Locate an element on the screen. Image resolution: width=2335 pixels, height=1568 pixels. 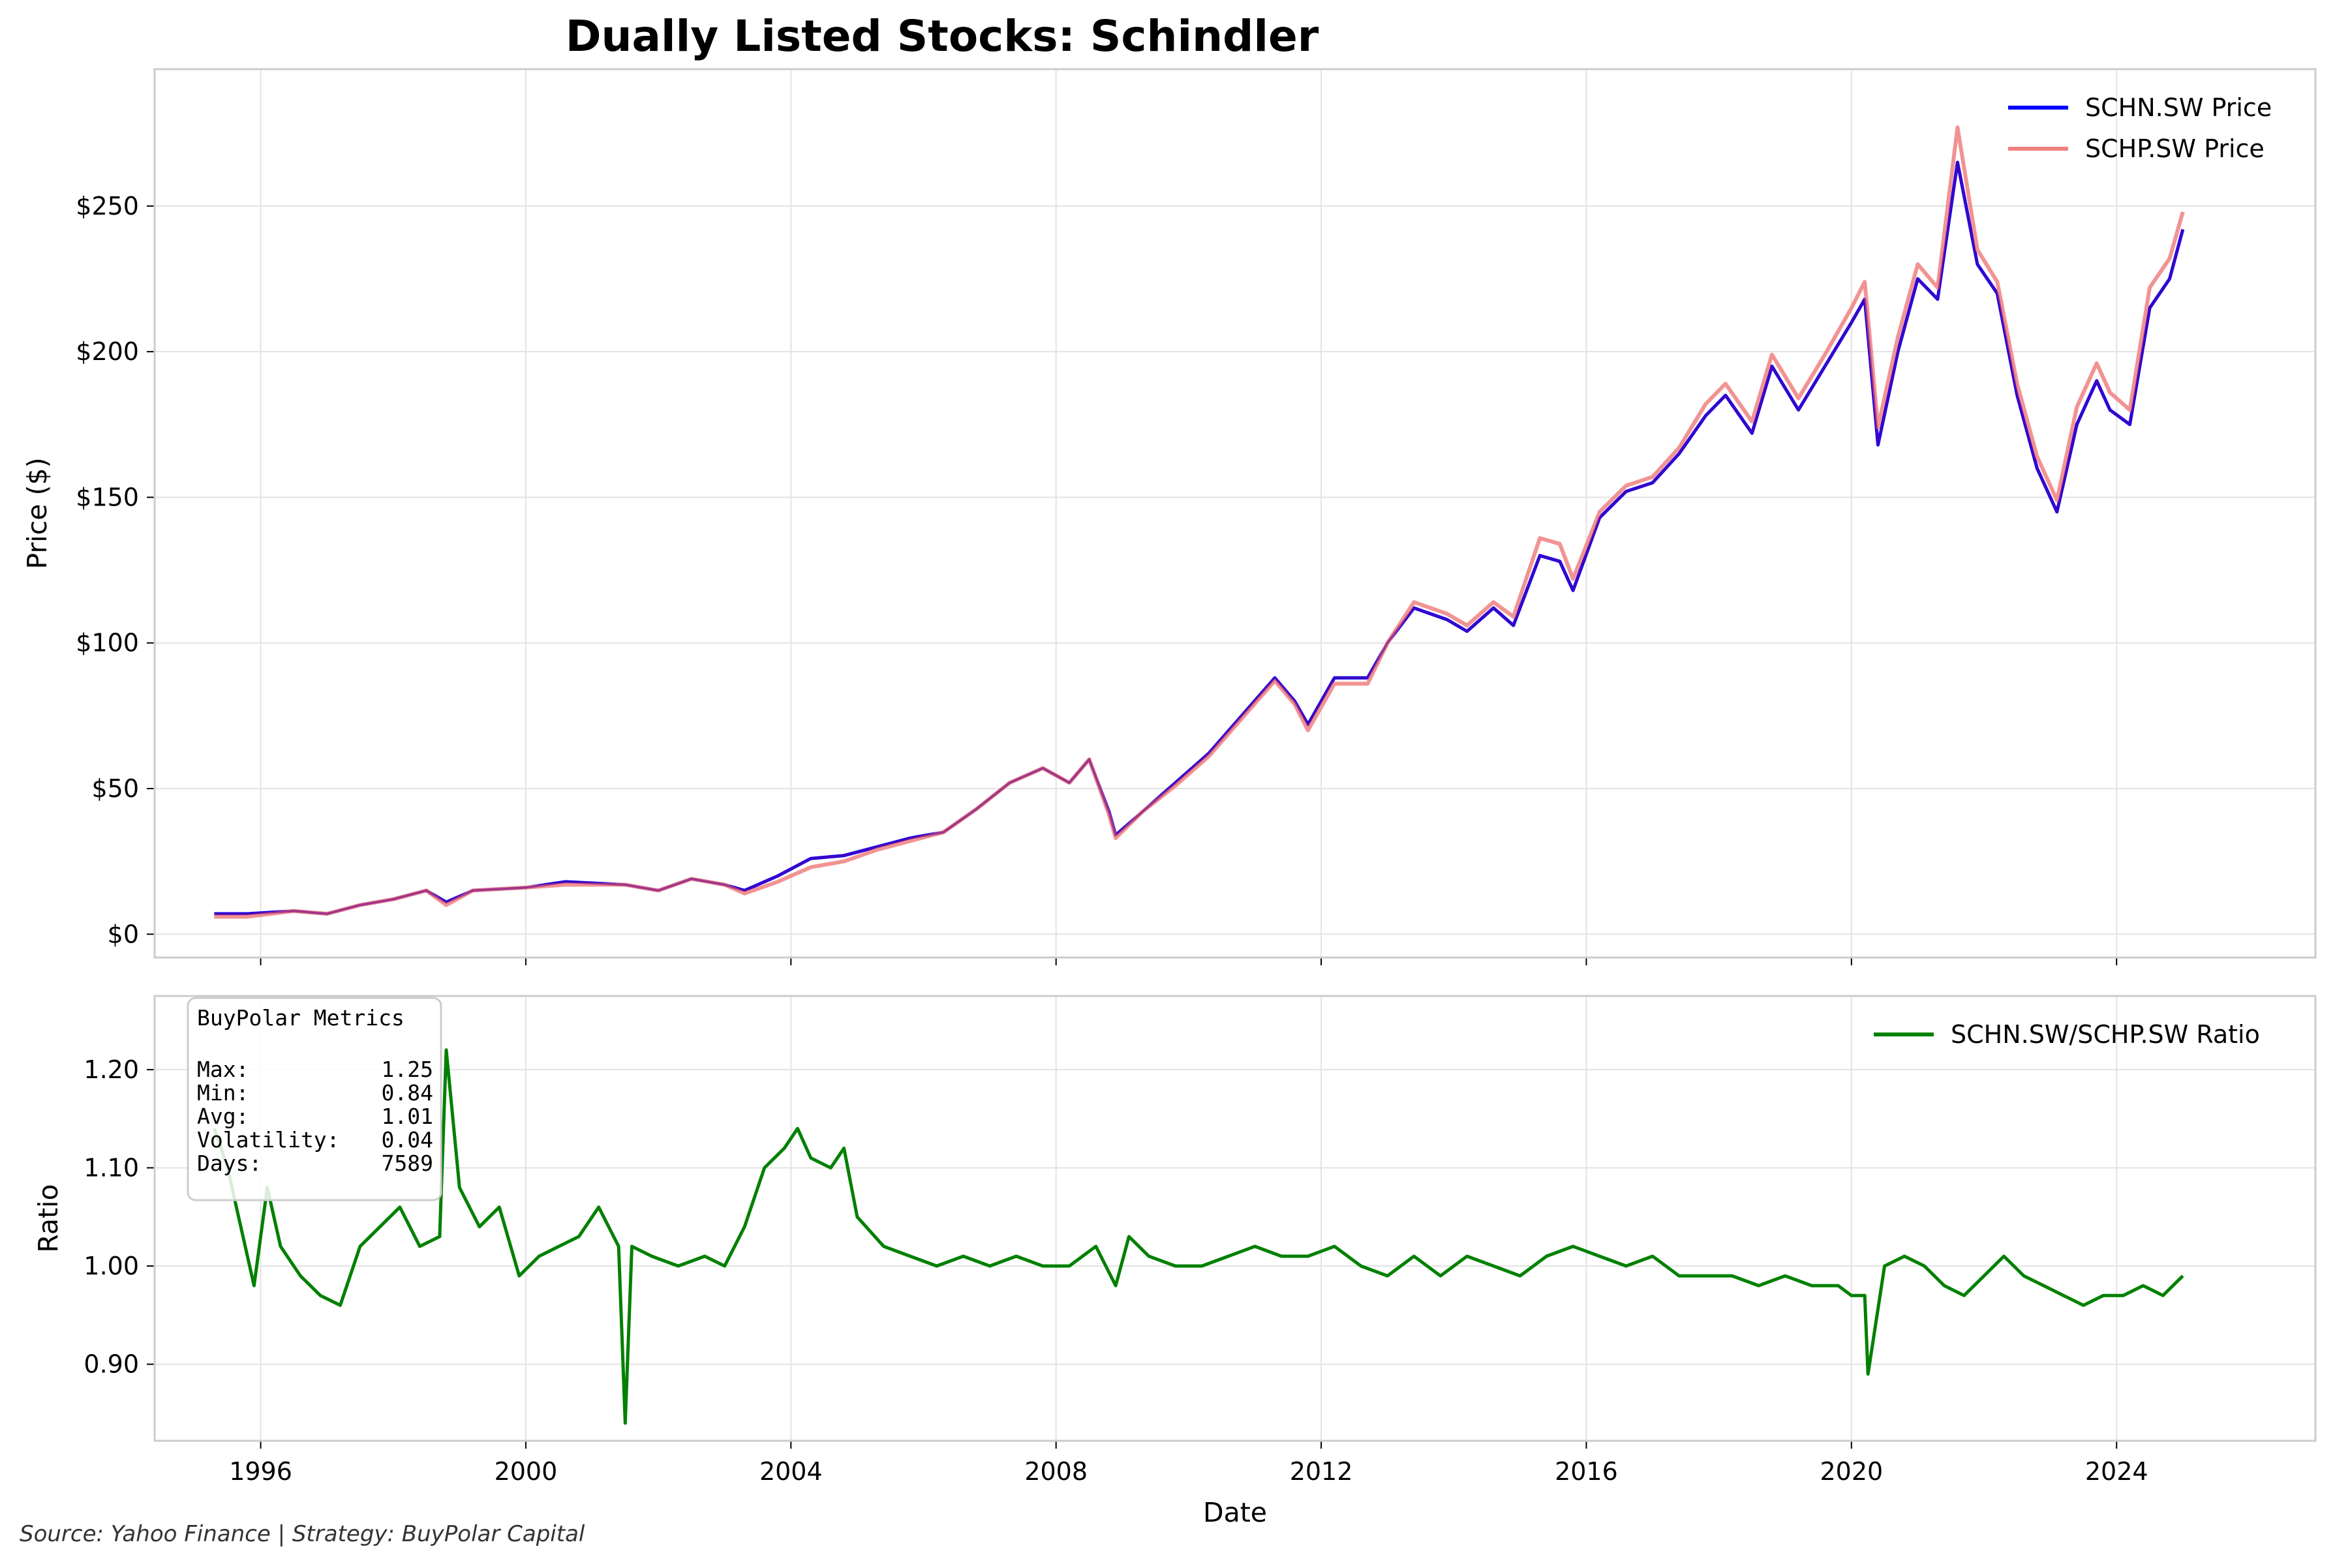
ratio-x-ticks: 1996 2000 2004 2008 2012 2016 2020 2024 is located at coordinates (1189, 1463).